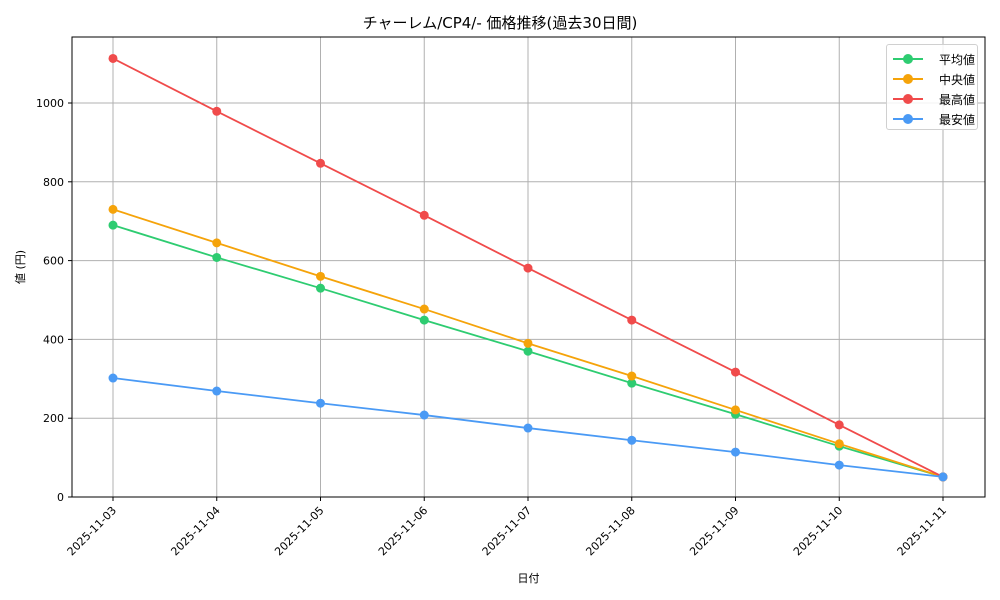 Image resolution: width=1000 pixels, height=600 pixels. I want to click on legend-item: 平均値, so click(935, 59).